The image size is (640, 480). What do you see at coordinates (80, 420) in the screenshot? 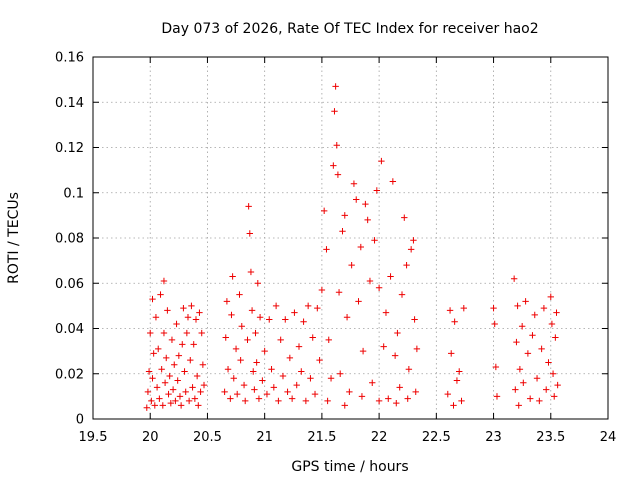
I see `y-tick-label: 0` at bounding box center [80, 420].